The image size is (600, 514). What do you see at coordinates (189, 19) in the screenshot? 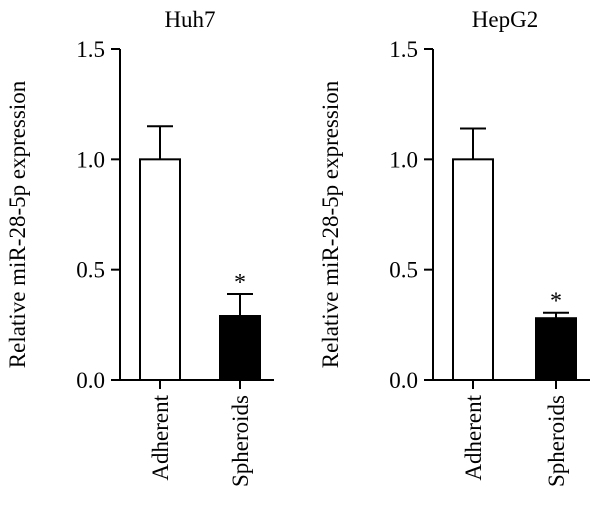
I see `chart-title: Huh7` at bounding box center [189, 19].